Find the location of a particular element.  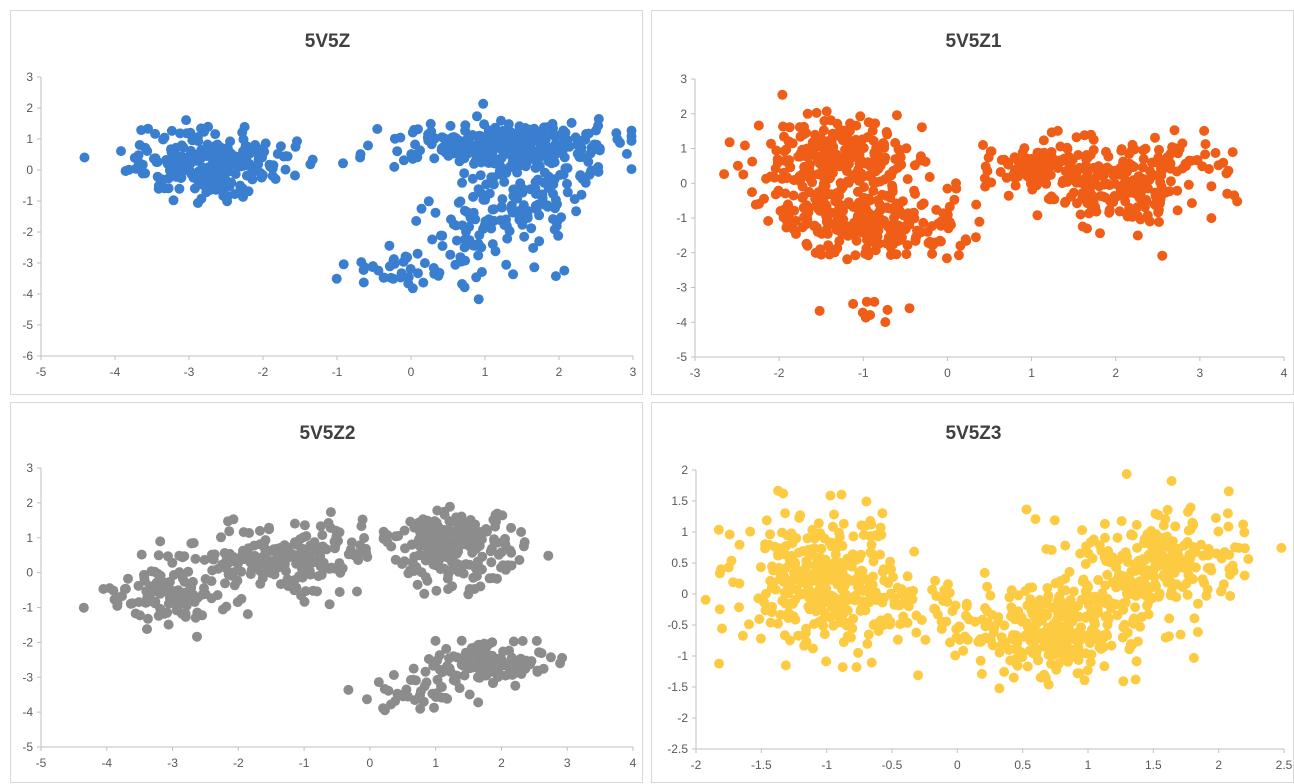

x-tick-label: 1.5 is located at coordinates (1153, 765).